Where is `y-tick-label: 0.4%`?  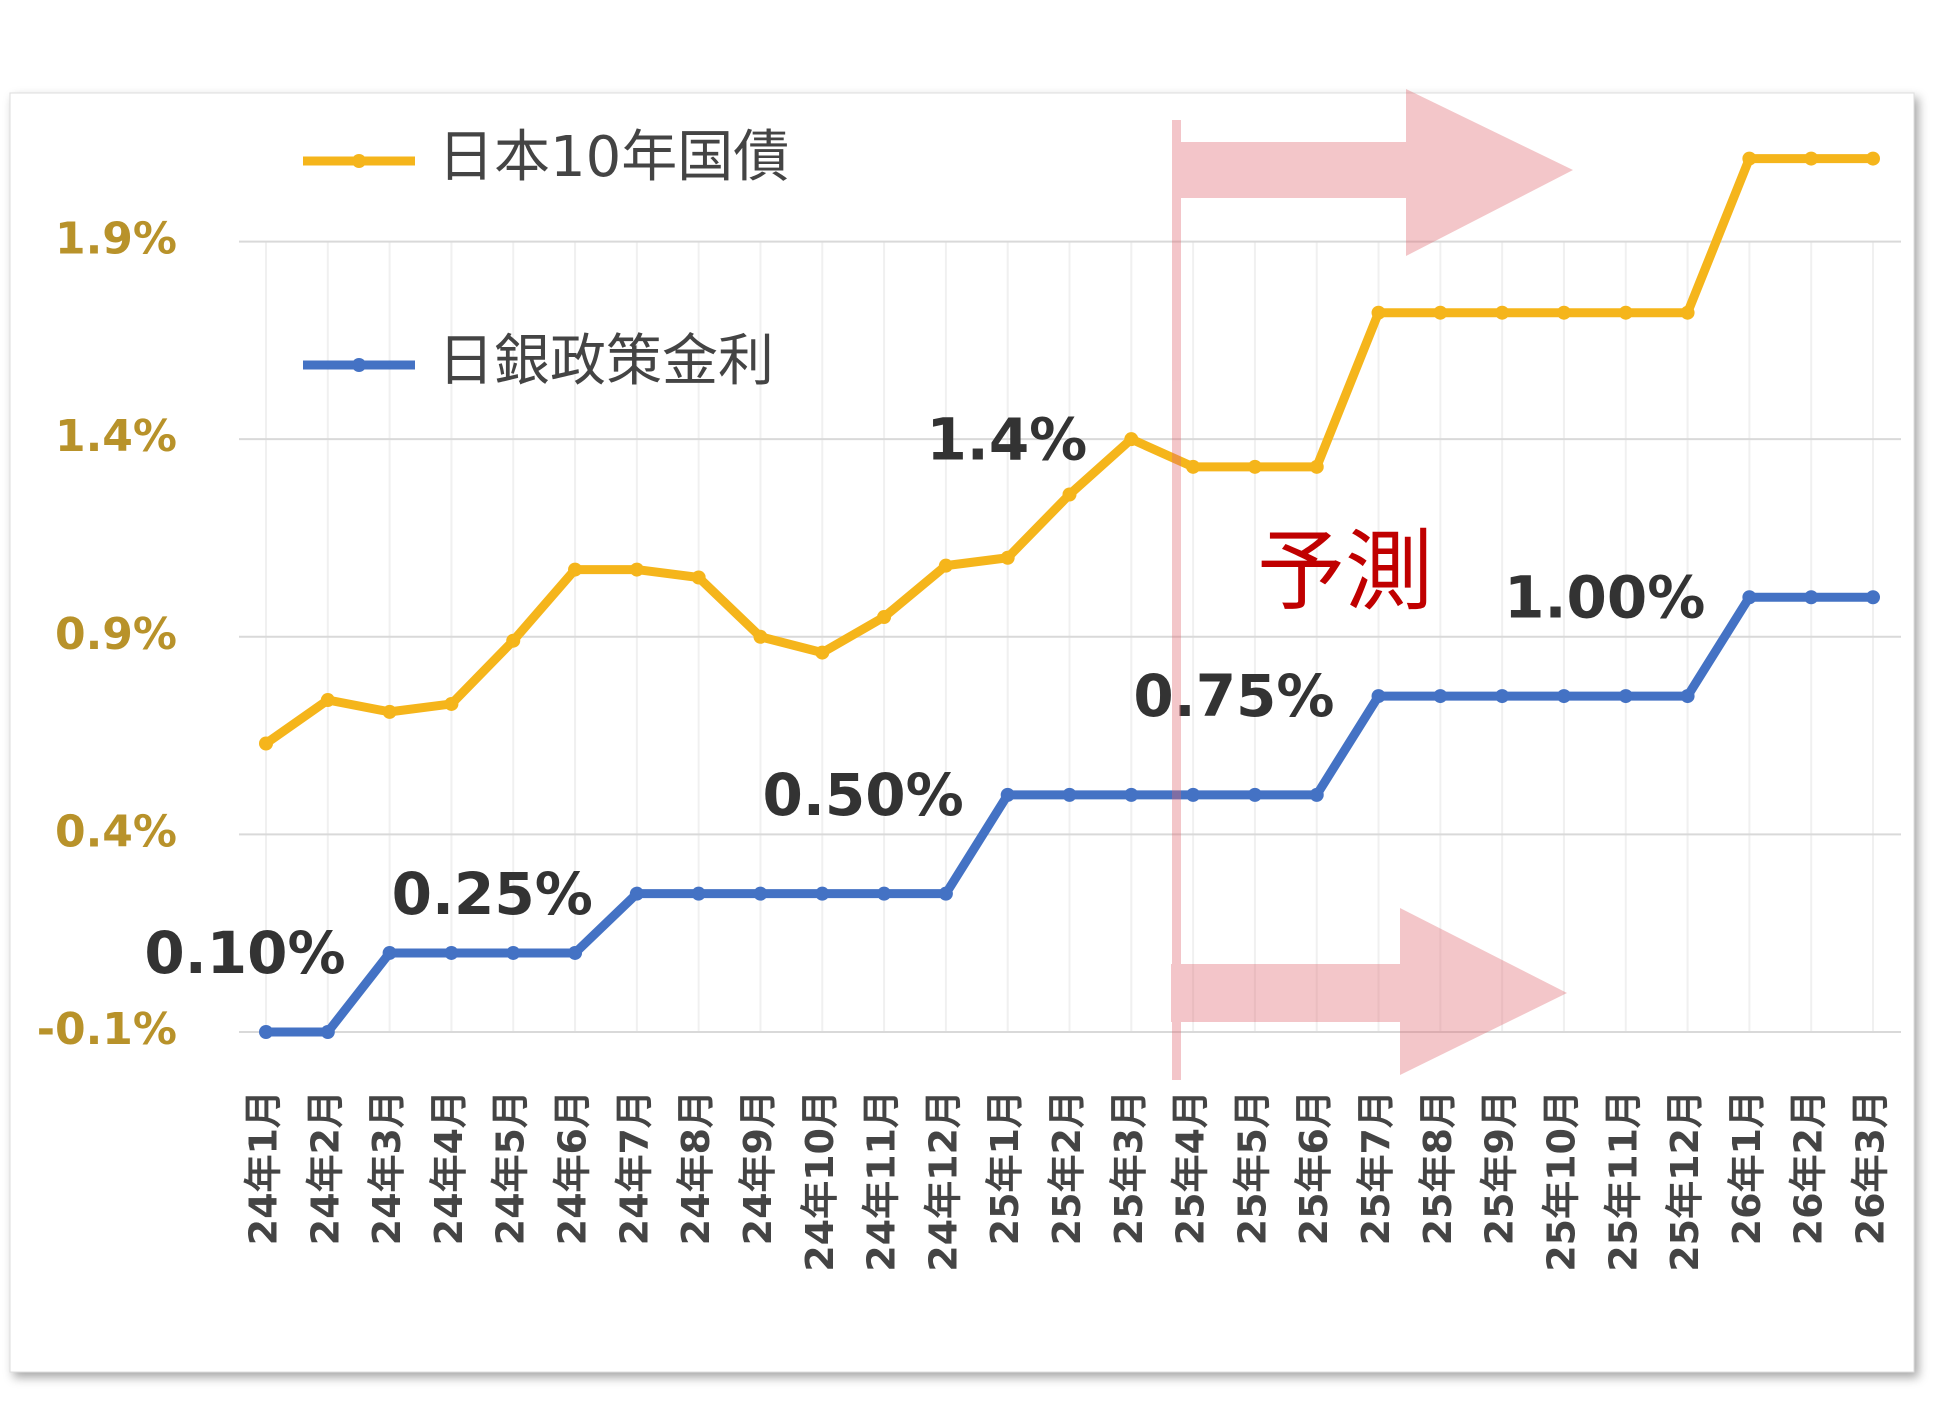
y-tick-label: 0.4% is located at coordinates (116, 831).